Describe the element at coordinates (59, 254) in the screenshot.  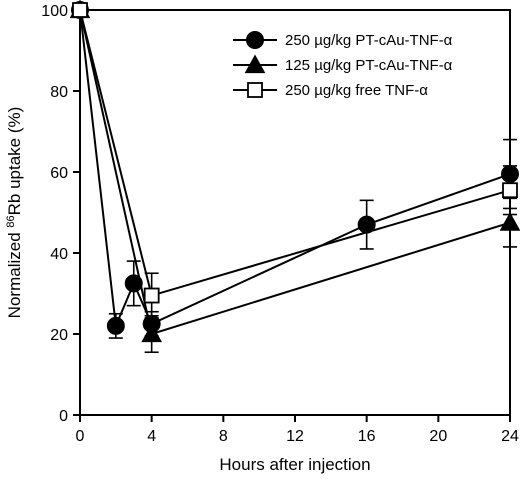
I see `y-tick-label: 40` at that location.